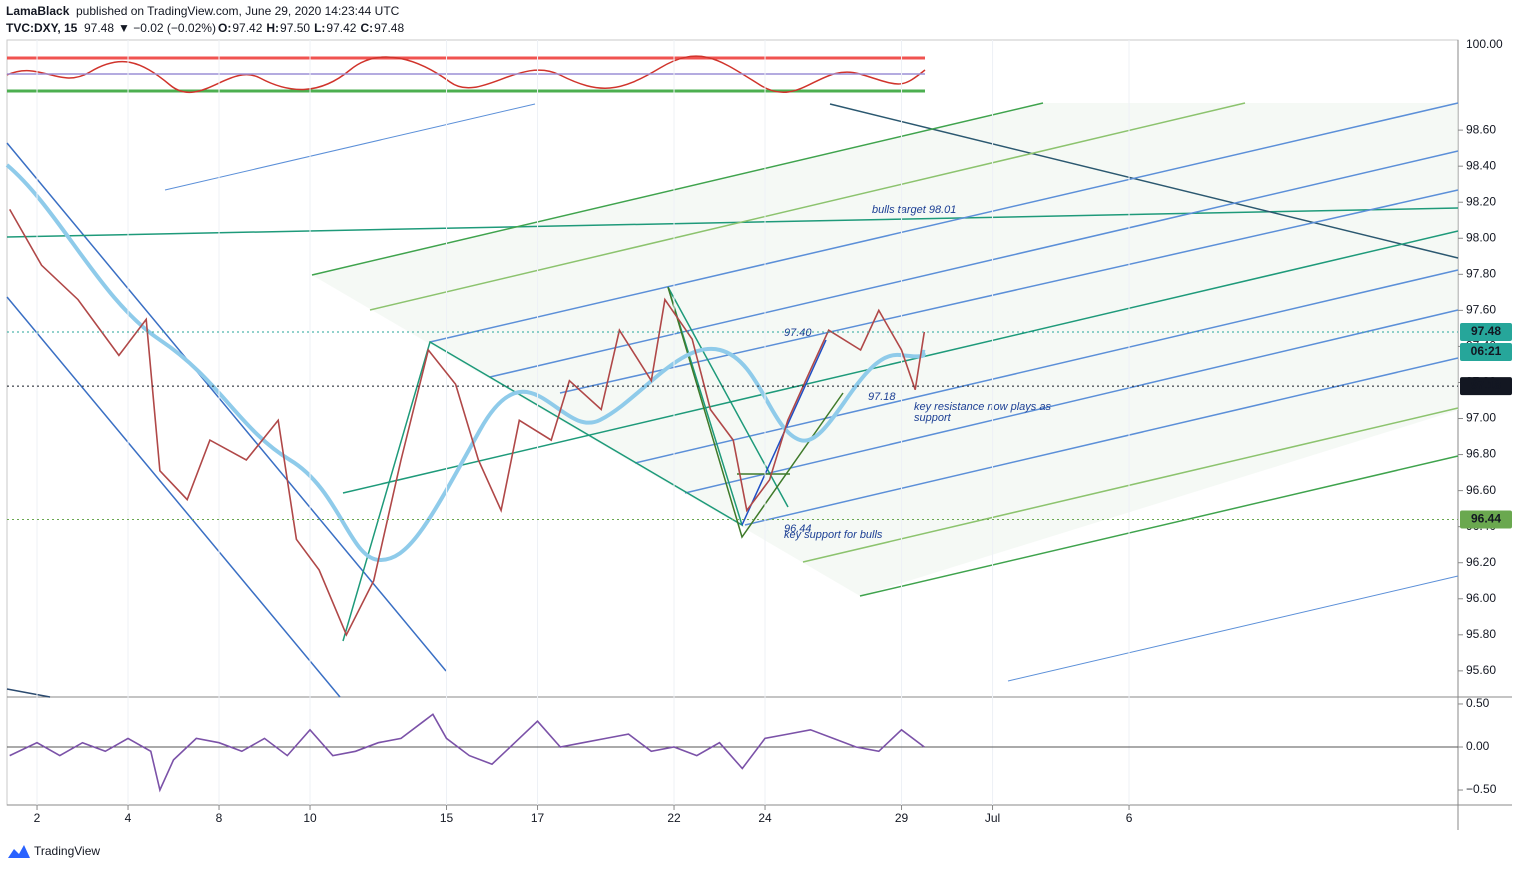 Image resolution: width=1520 pixels, height=870 pixels. Describe the element at coordinates (1481, 634) in the screenshot. I see `y-tick-label: 95.80` at that location.